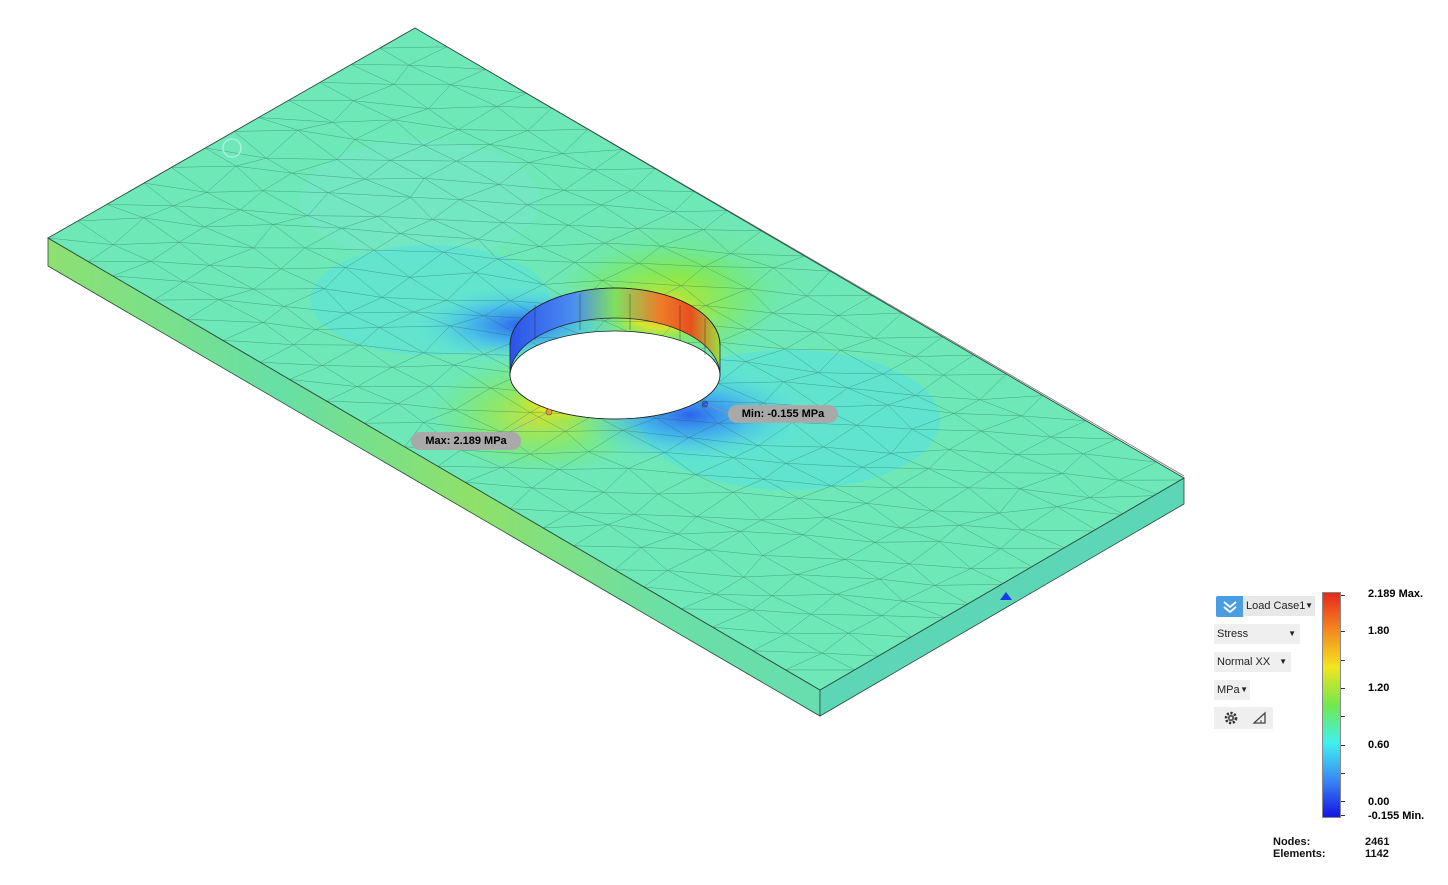 The image size is (1448, 885). I want to click on toggle-results-button, so click(1230, 606).